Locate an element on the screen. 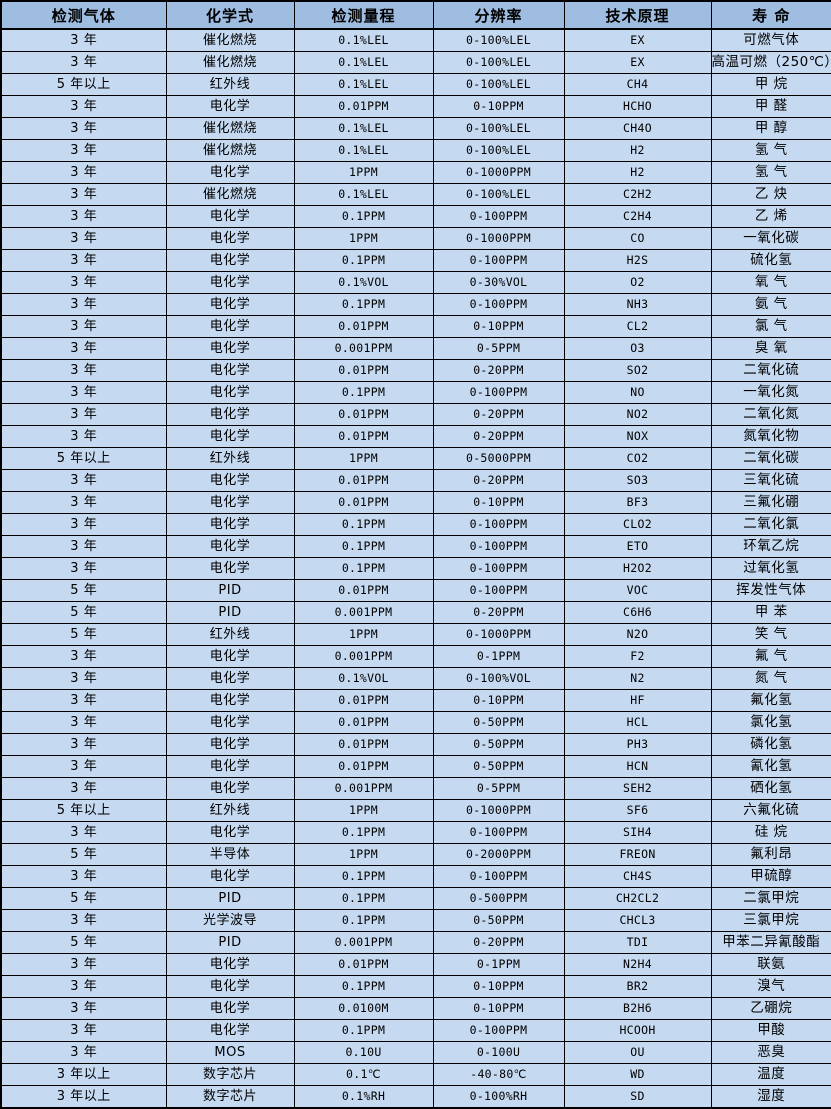 The height and width of the screenshot is (1109, 831). cell-range: 0-1000PPM is located at coordinates (498, 810).